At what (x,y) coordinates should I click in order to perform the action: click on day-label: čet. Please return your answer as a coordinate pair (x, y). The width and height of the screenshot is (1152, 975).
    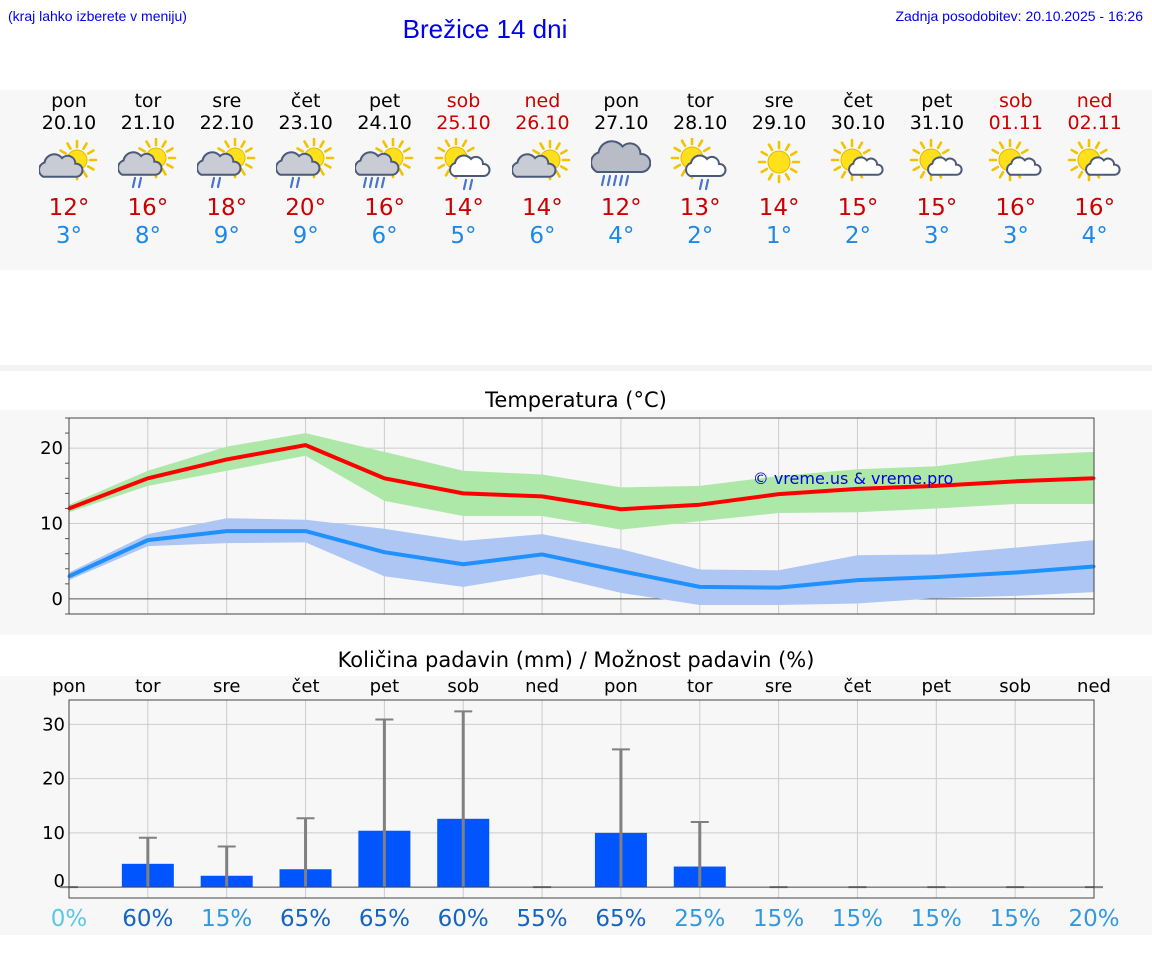
    Looking at the image, I should click on (306, 686).